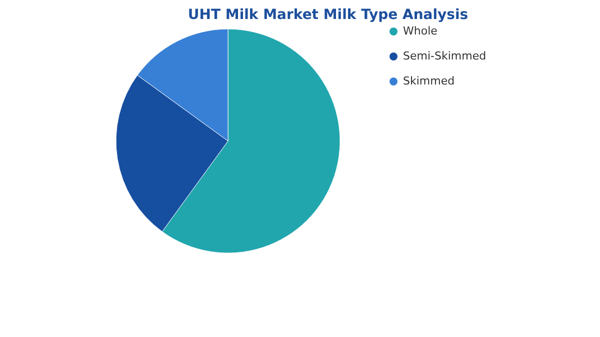 The image size is (600, 337). Describe the element at coordinates (328, 15) in the screenshot. I see `chart-title: UHT Milk Market Milk Type Analysis` at that location.